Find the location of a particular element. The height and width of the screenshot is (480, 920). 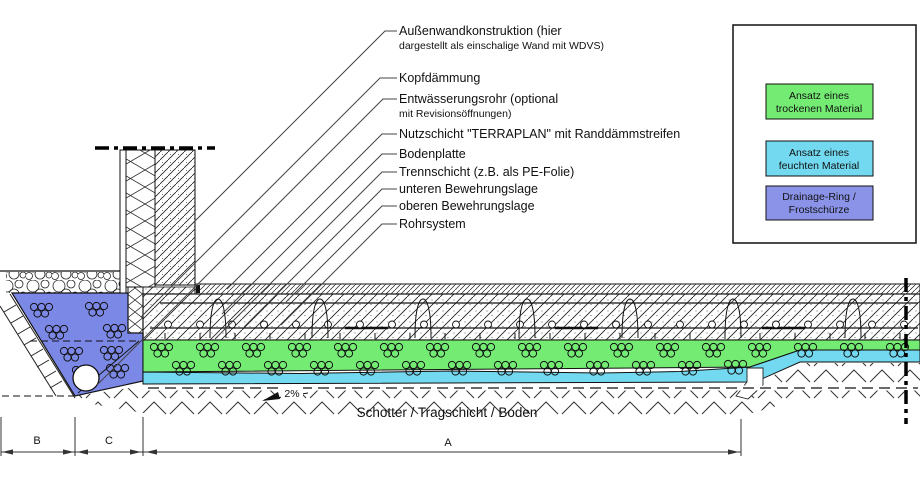

callout-obere-bewehrung: oberen Bewehrungslage is located at coordinates (467, 206).